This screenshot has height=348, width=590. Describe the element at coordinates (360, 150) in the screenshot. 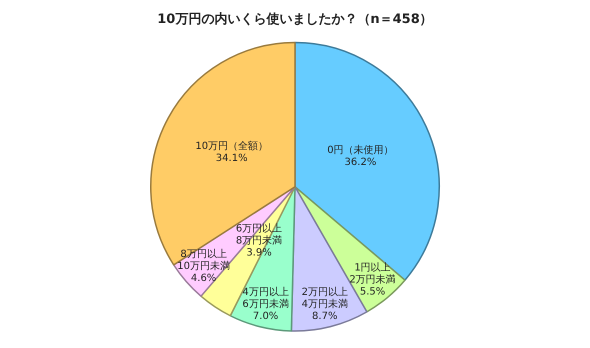

I see `slice-label: 0円（未使用）` at that location.